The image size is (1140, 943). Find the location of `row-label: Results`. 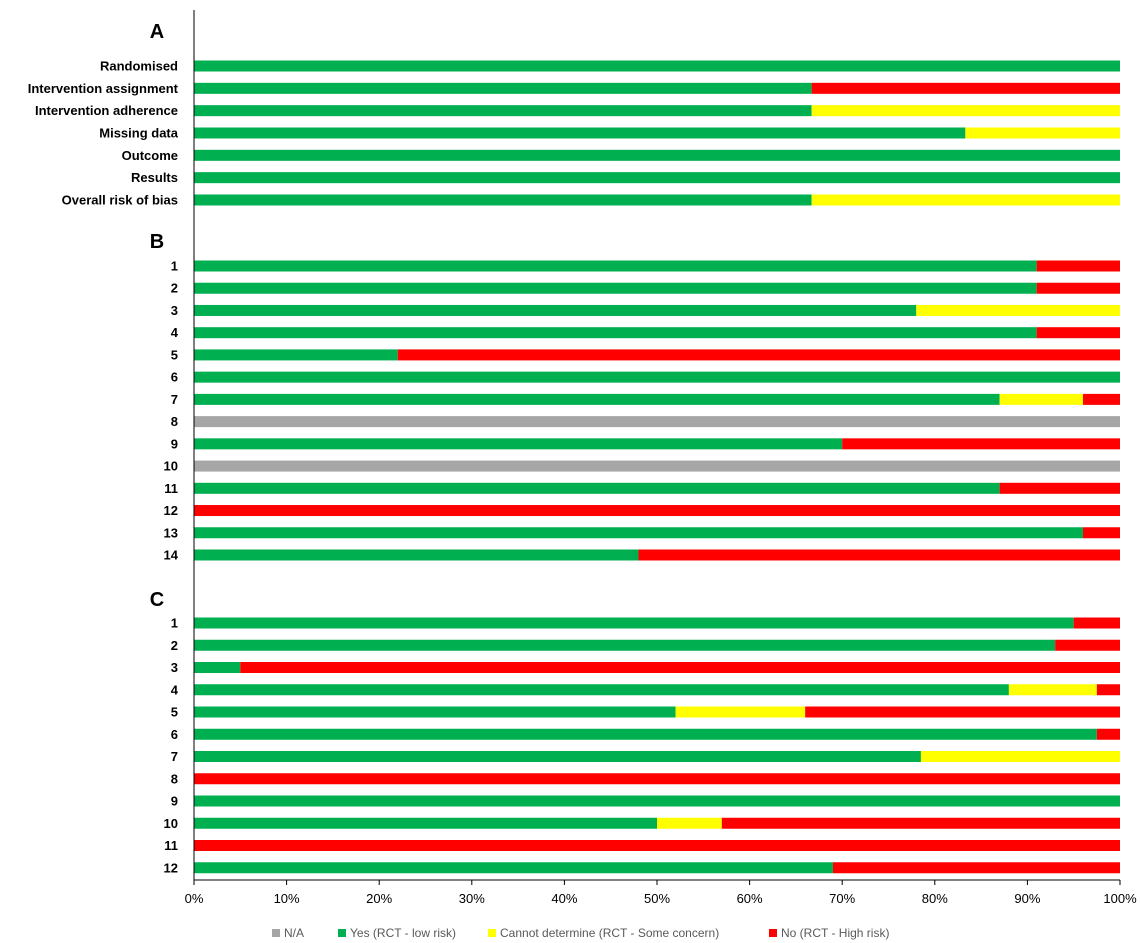

row-label: Results is located at coordinates (154, 177).